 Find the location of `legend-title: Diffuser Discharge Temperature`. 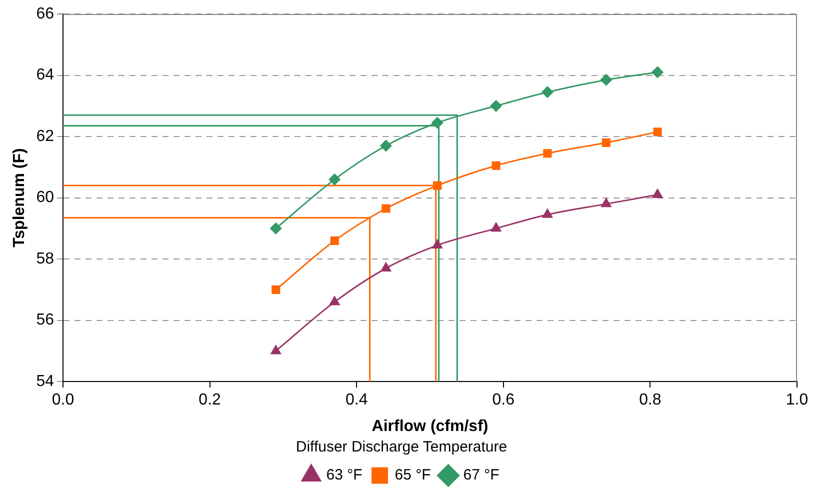

legend-title: Diffuser Discharge Temperature is located at coordinates (402, 447).